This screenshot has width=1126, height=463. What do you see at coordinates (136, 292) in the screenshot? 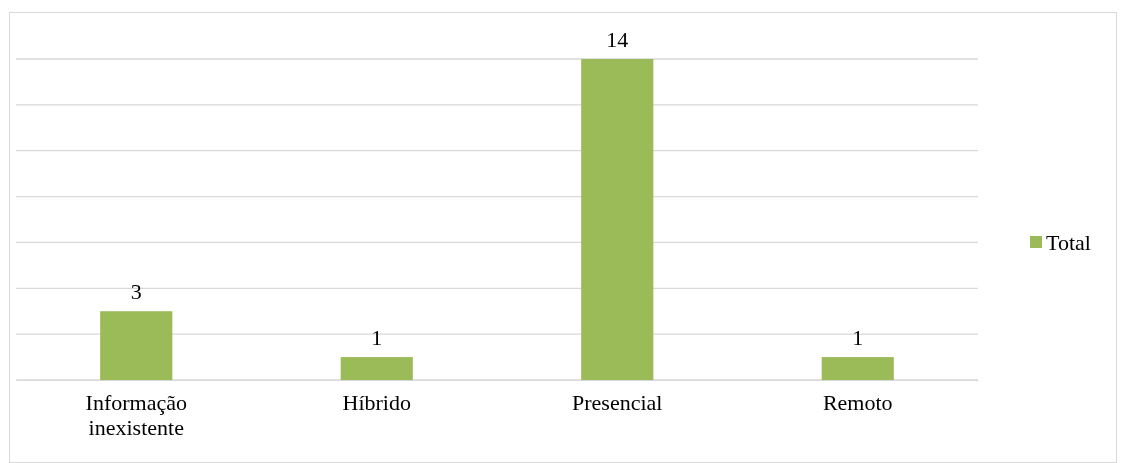
I see `data-label: 3` at bounding box center [136, 292].